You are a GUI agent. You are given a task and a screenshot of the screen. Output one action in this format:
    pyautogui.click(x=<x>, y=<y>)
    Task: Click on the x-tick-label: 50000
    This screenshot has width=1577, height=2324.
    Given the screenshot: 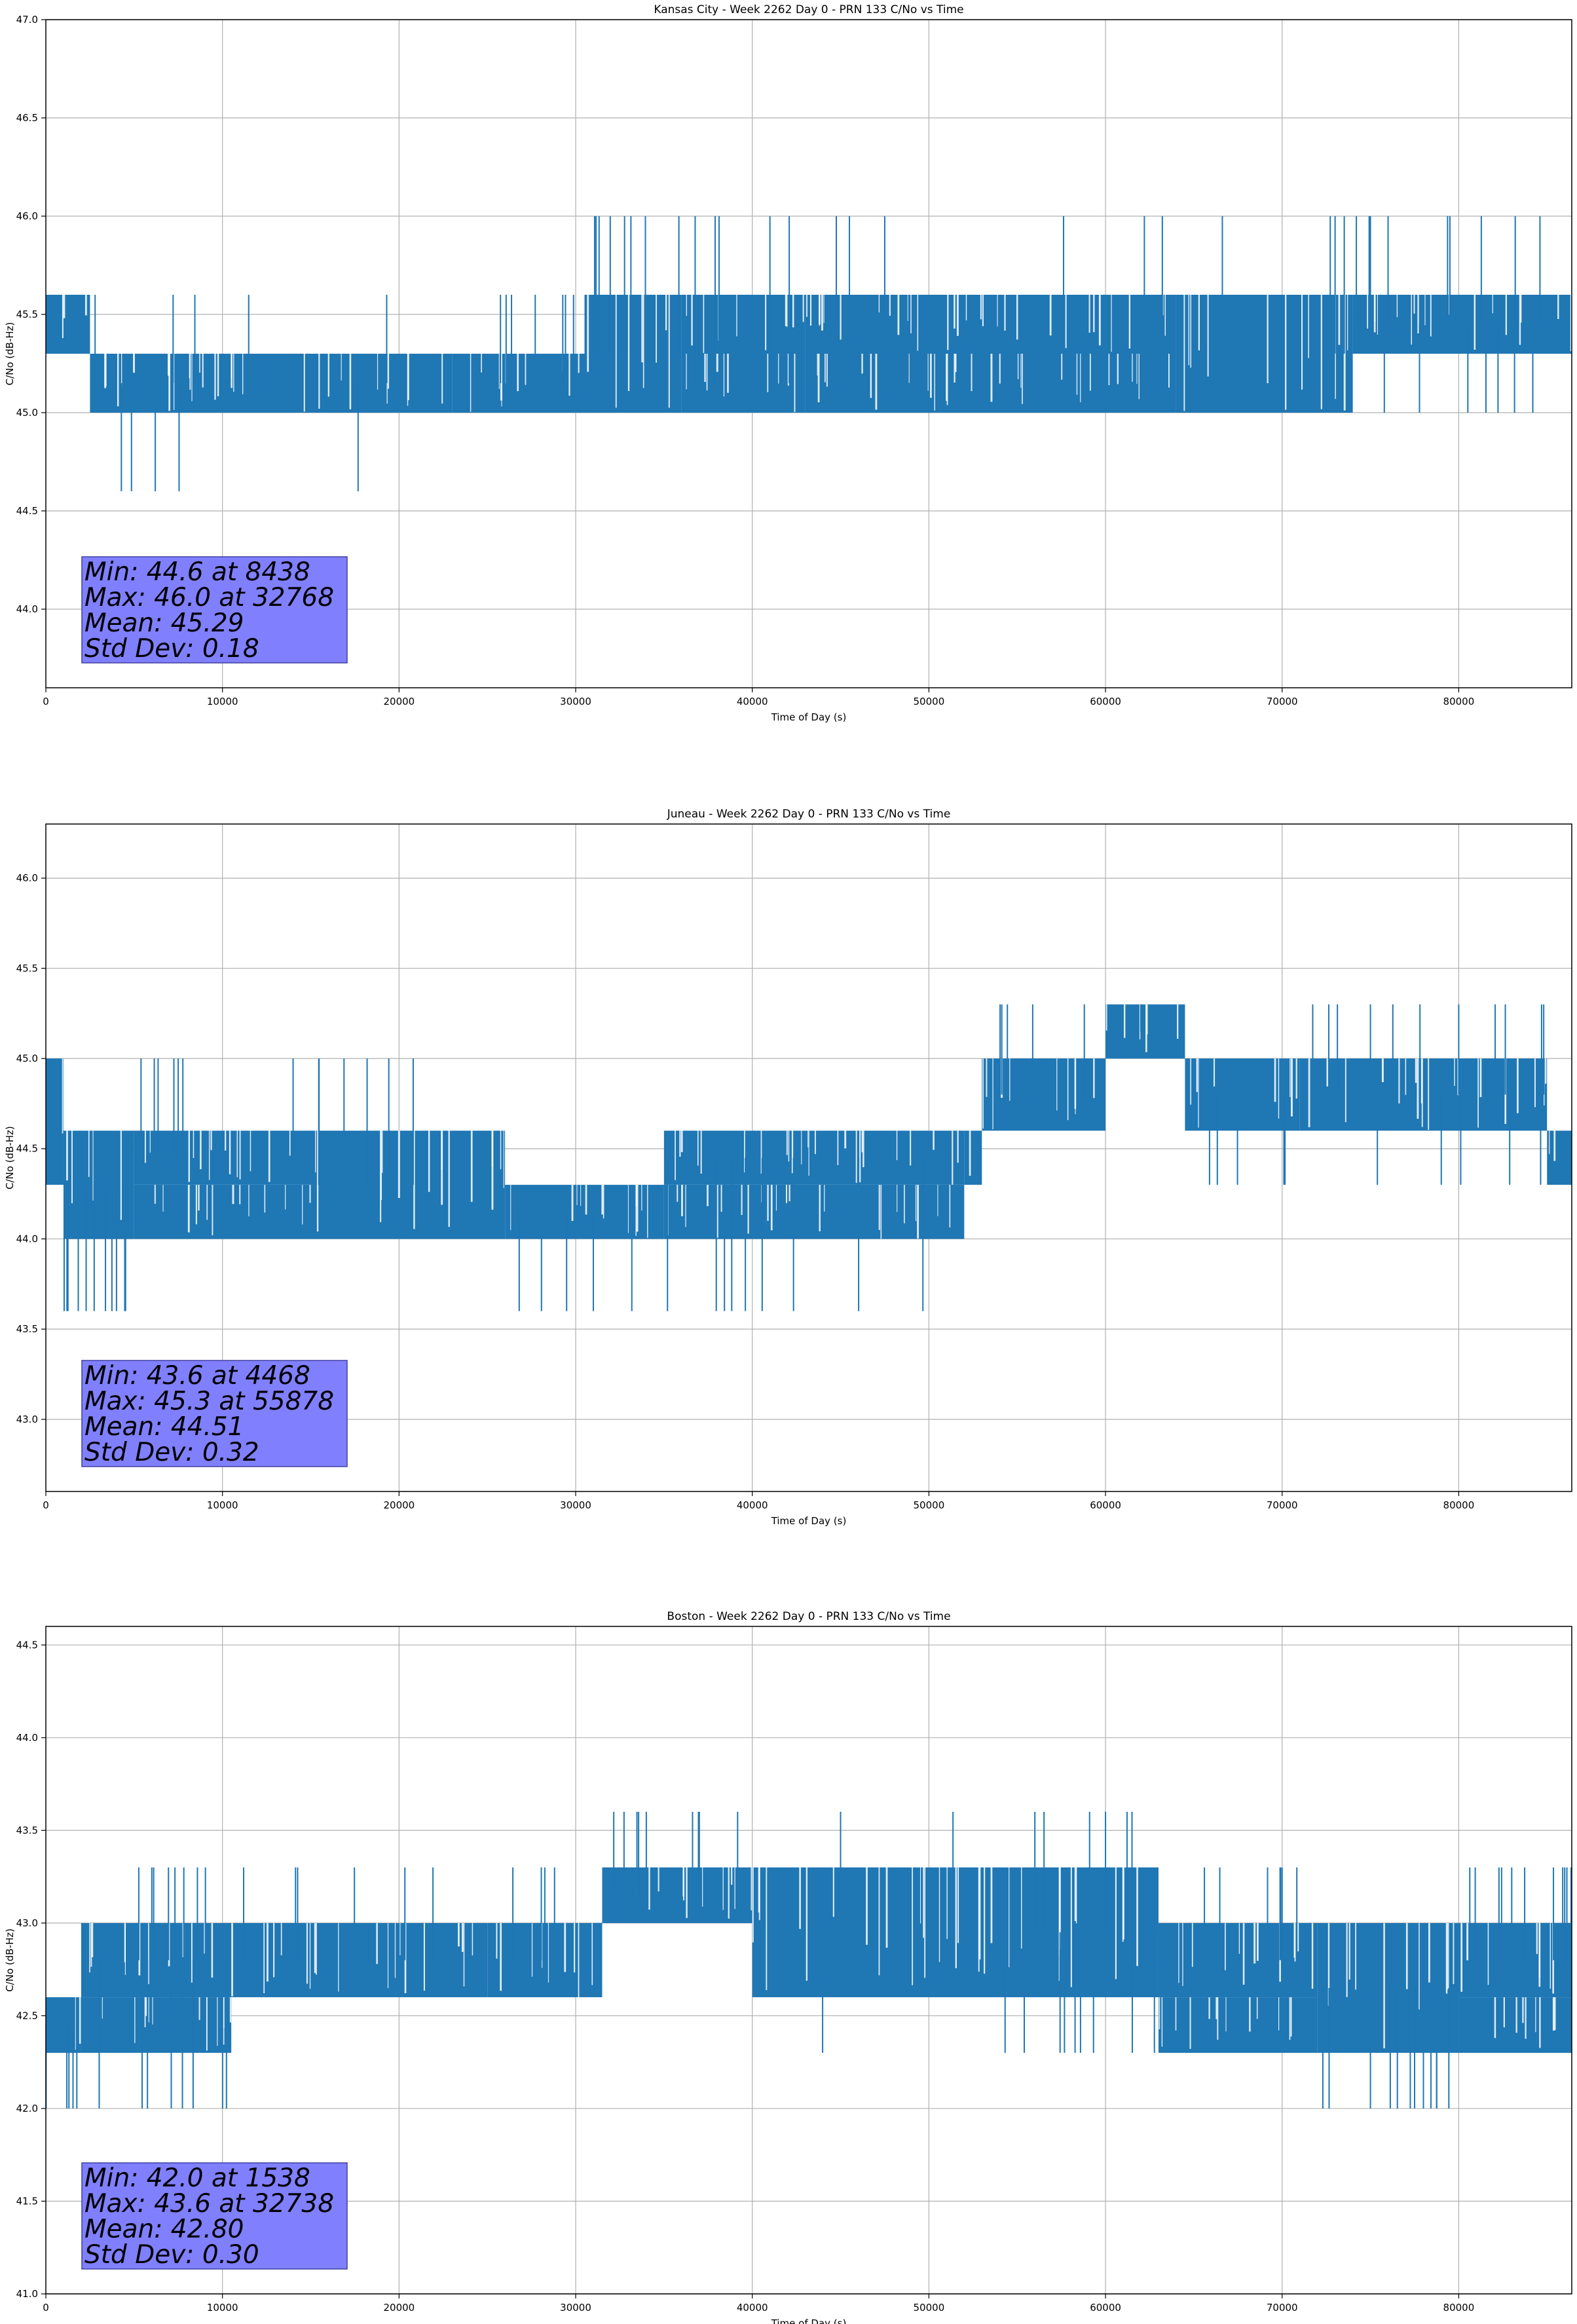 What is the action you would take?
    pyautogui.click(x=929, y=701)
    